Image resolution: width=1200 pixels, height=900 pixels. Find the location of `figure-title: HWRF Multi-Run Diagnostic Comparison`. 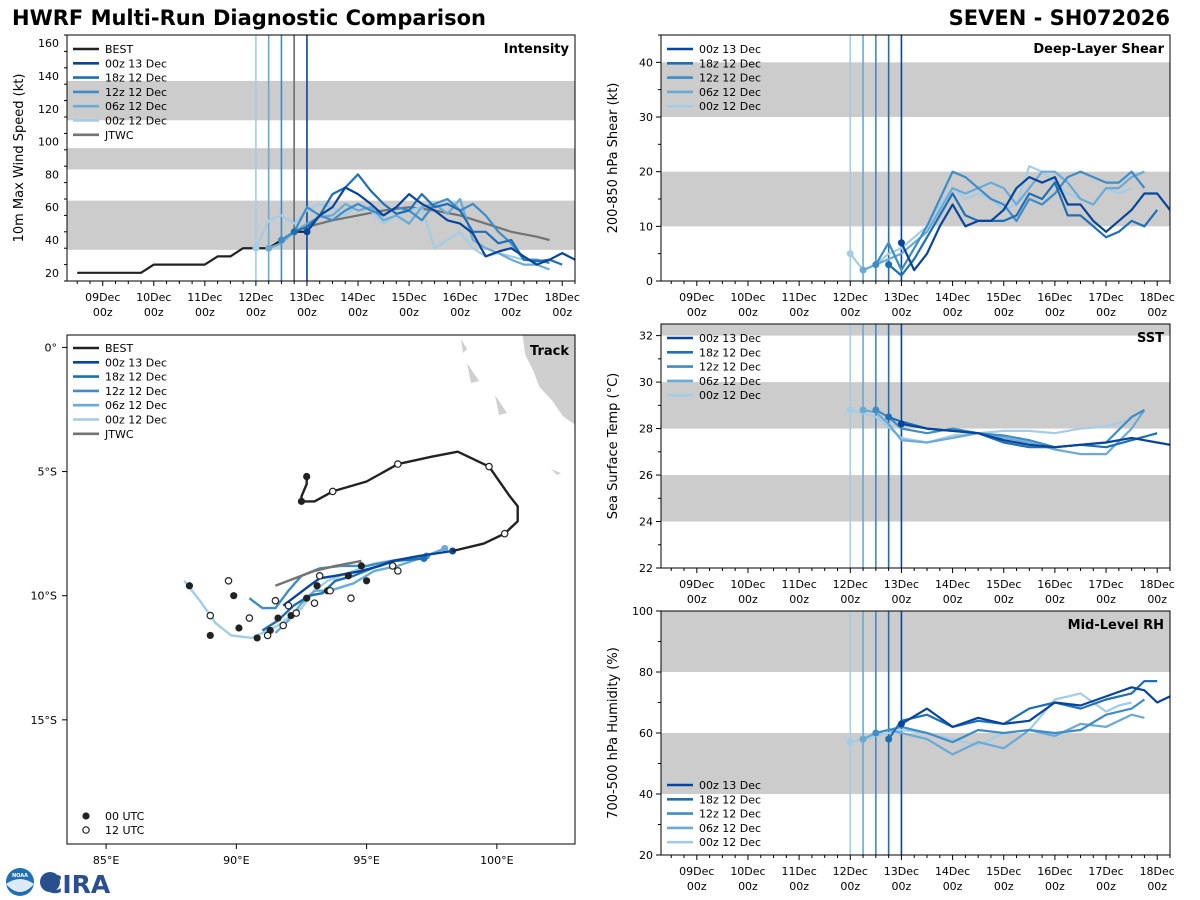

figure-title: HWRF Multi-Run Diagnostic Comparison is located at coordinates (249, 18).